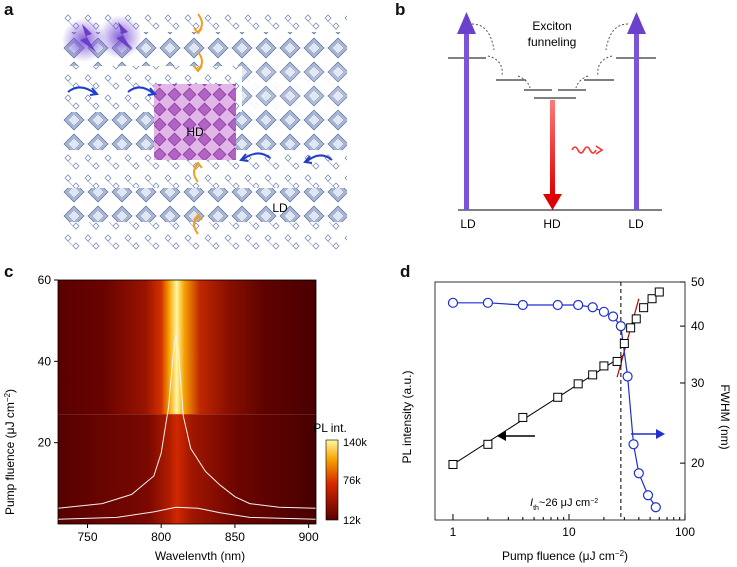 The height and width of the screenshot is (567, 737). What do you see at coordinates (550, 56) in the screenshot?
I see `funneling-arrows` at bounding box center [550, 56].